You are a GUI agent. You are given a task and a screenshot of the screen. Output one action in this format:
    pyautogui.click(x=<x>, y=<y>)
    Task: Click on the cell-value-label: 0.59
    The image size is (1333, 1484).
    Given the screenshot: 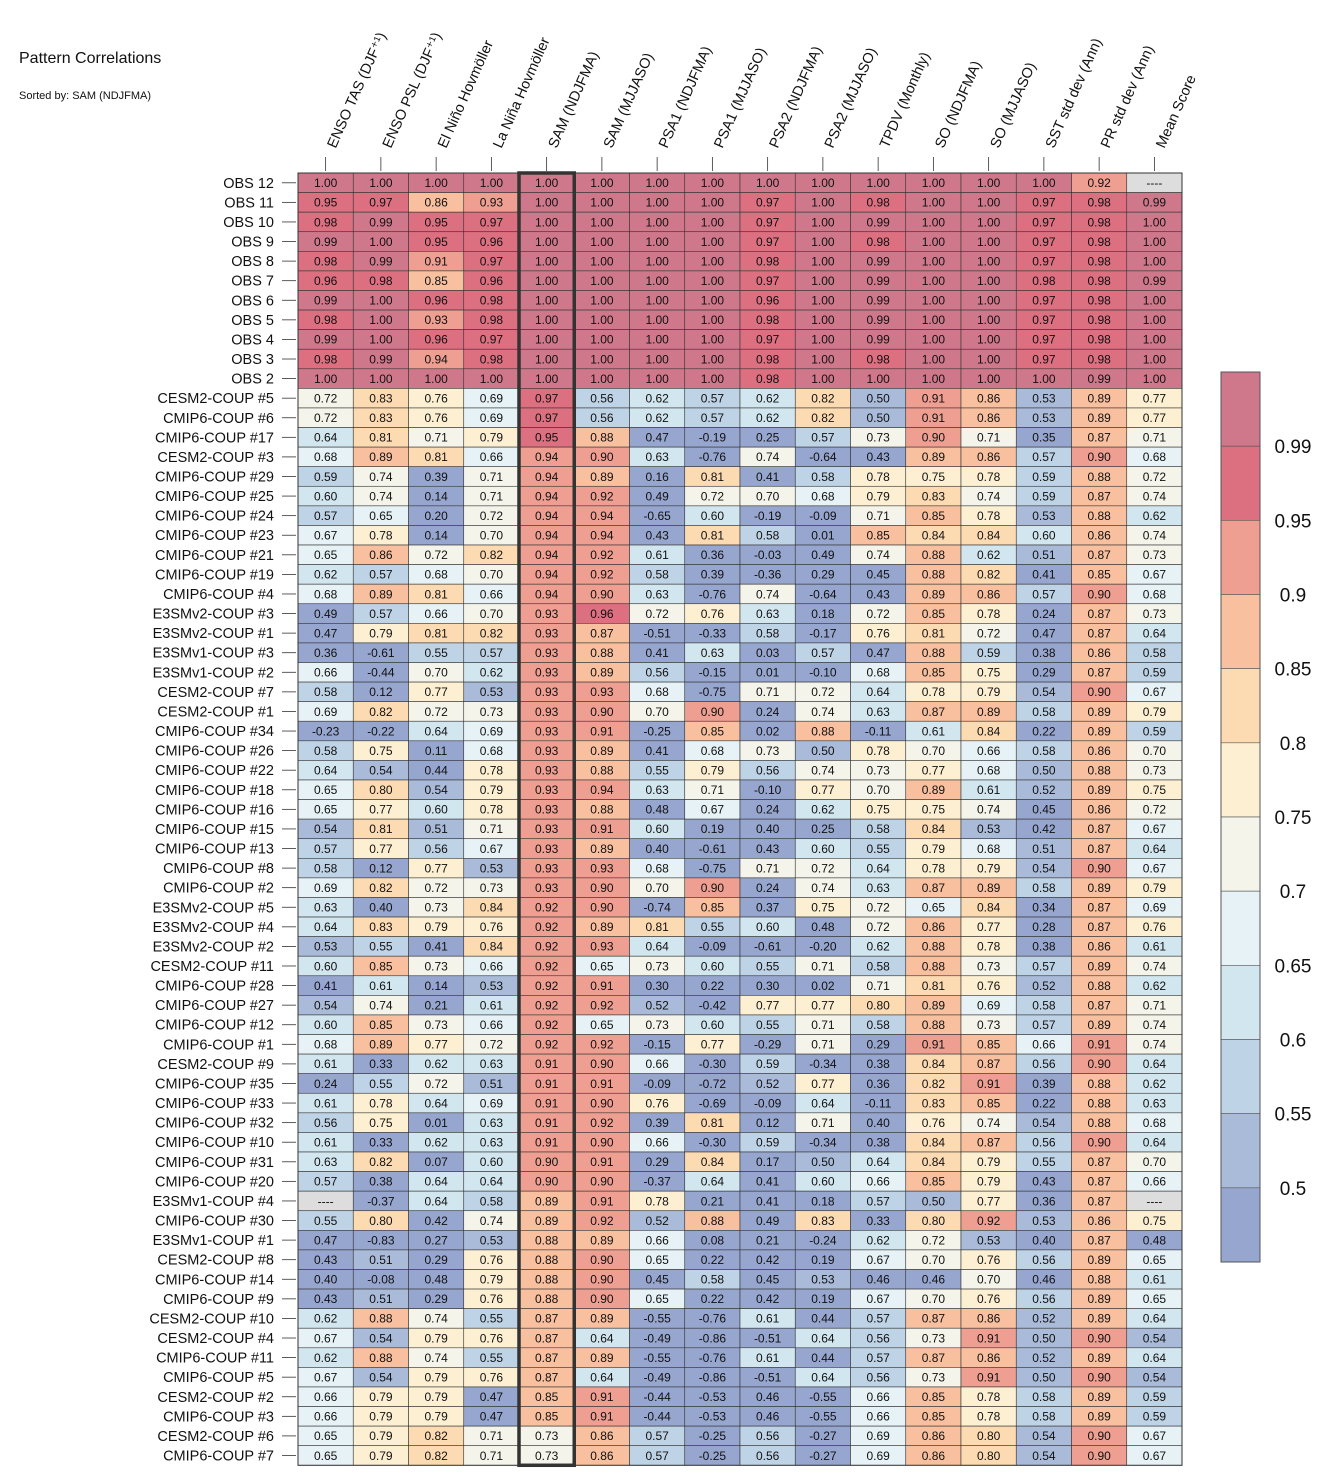 What is the action you would take?
    pyautogui.click(x=1155, y=1417)
    